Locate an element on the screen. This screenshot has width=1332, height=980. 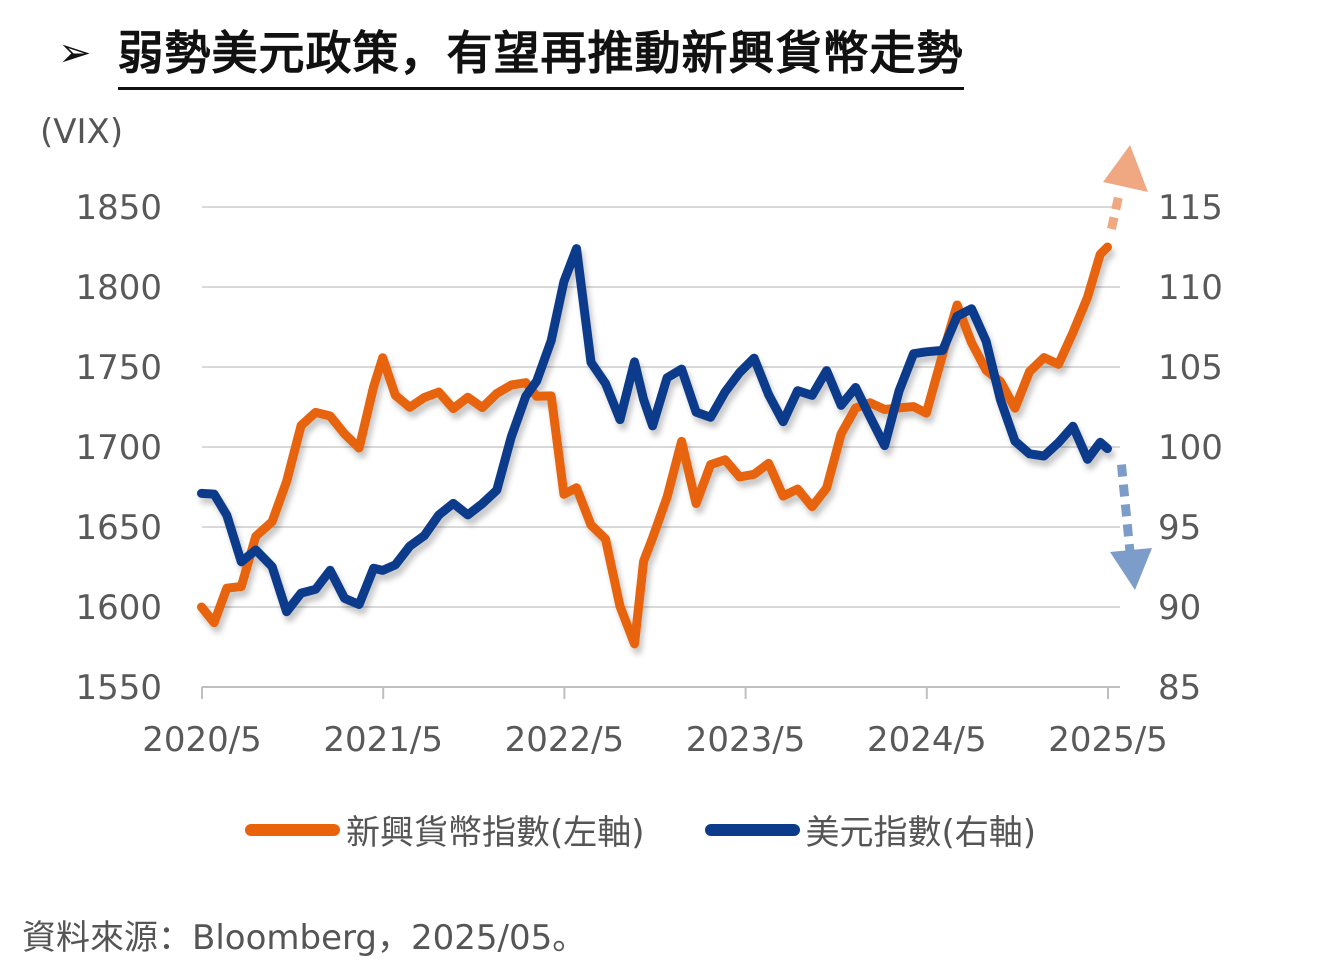
source-note: 資料來源：Bloomberg，2025/05。 is located at coordinates (304, 938).